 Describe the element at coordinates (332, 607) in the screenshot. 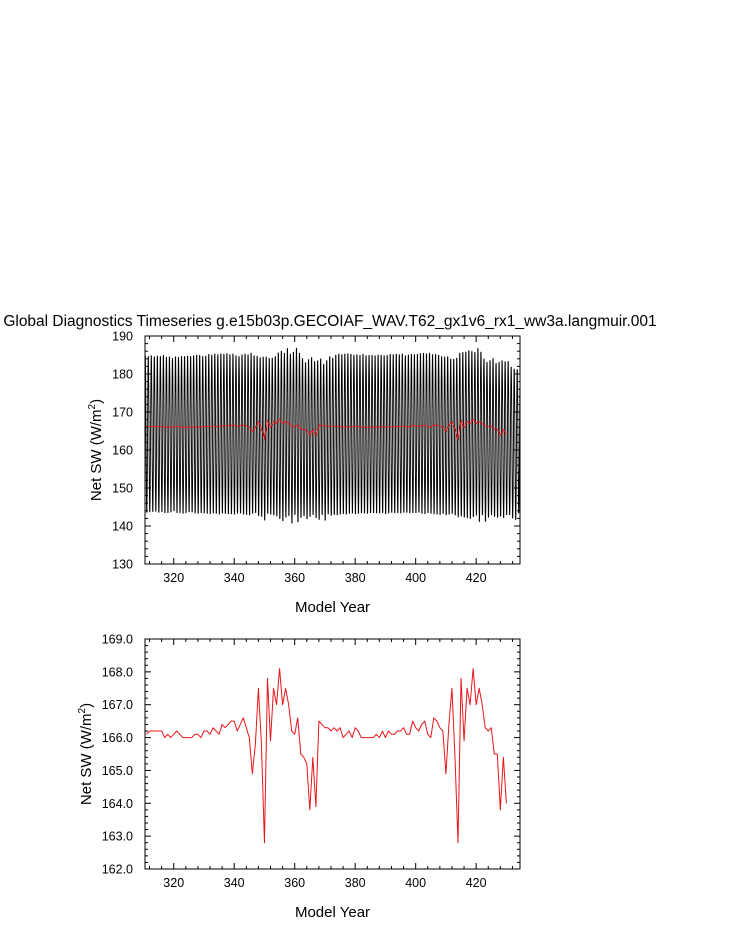

I see `top-x-axis-label: Model Year` at that location.